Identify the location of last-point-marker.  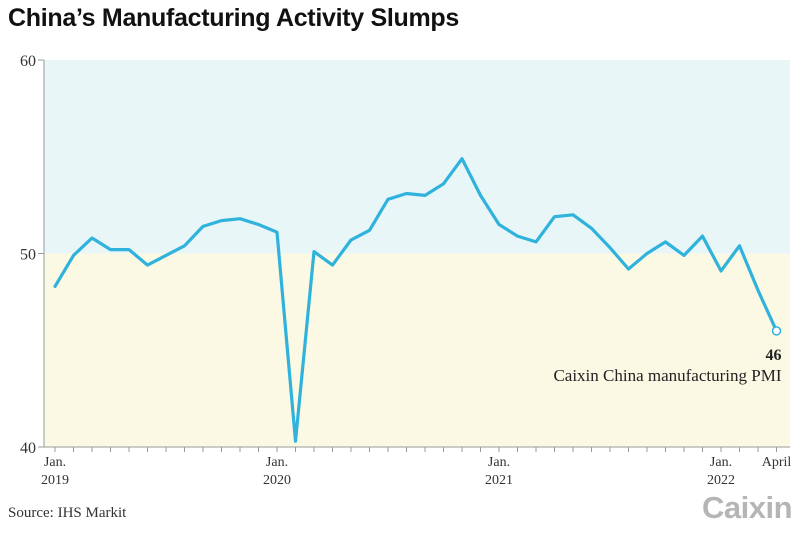
(776, 331).